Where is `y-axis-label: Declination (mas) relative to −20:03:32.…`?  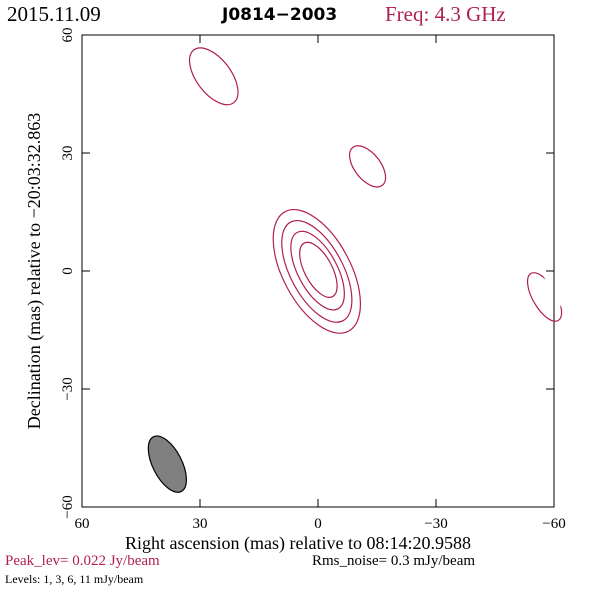
y-axis-label: Declination (mas) relative to −20:03:32.… is located at coordinates (34, 271).